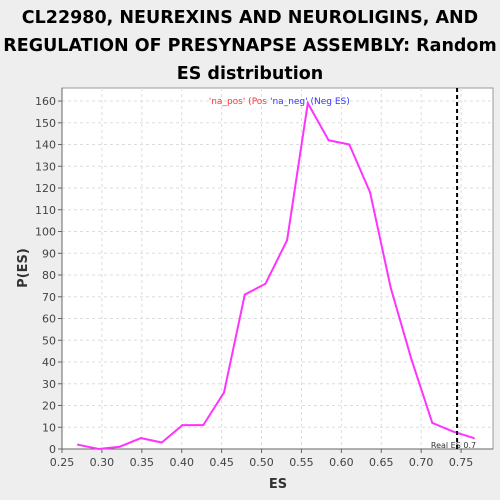 The width and height of the screenshot is (500, 500). Describe the element at coordinates (45, 188) in the screenshot. I see `y-tick-label: 120` at that location.